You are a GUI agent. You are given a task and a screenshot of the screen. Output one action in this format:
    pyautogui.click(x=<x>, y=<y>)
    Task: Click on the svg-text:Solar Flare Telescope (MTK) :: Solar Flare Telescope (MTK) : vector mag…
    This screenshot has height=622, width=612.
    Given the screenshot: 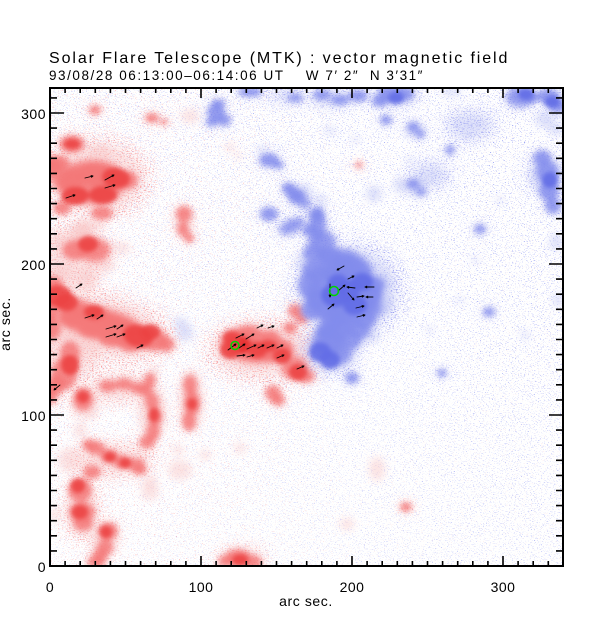 What is the action you would take?
    pyautogui.click(x=279, y=58)
    